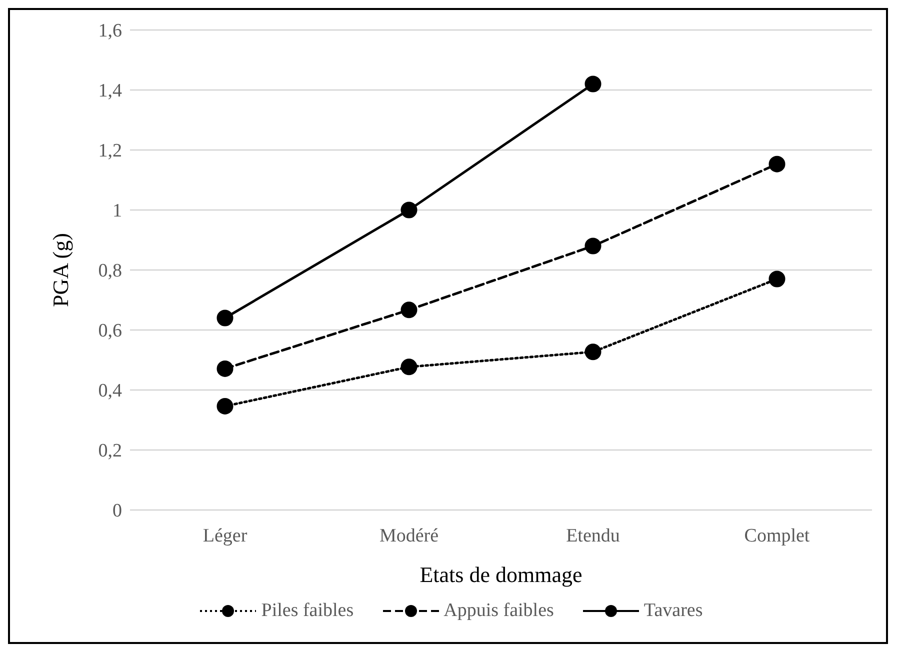  What do you see at coordinates (501, 574) in the screenshot?
I see `x-axis-title: Etats de dommage` at bounding box center [501, 574].